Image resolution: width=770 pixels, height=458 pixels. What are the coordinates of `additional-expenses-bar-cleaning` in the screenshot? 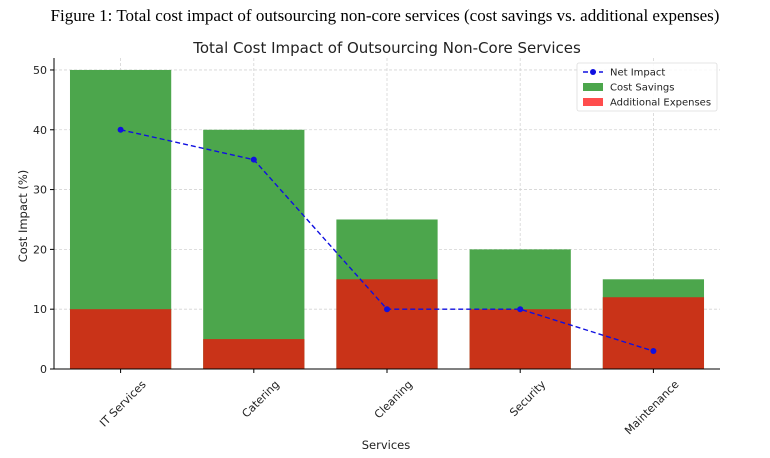 It's located at (387, 324).